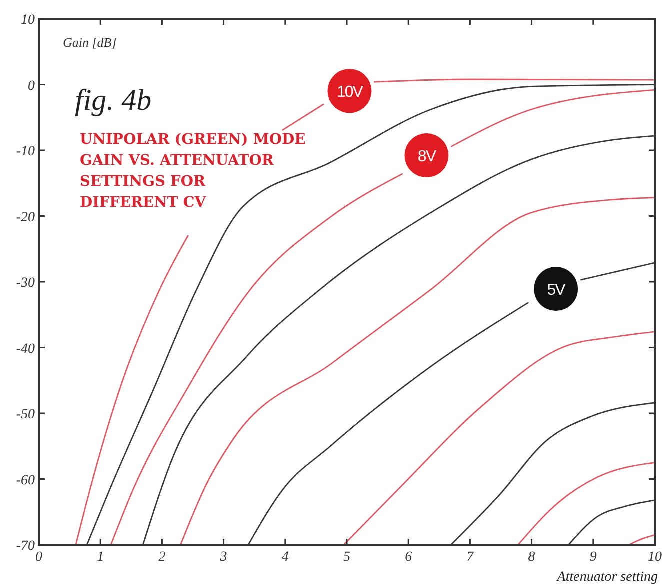 The image size is (662, 587). What do you see at coordinates (25, 415) in the screenshot?
I see `y-tick-label: -50` at bounding box center [25, 415].